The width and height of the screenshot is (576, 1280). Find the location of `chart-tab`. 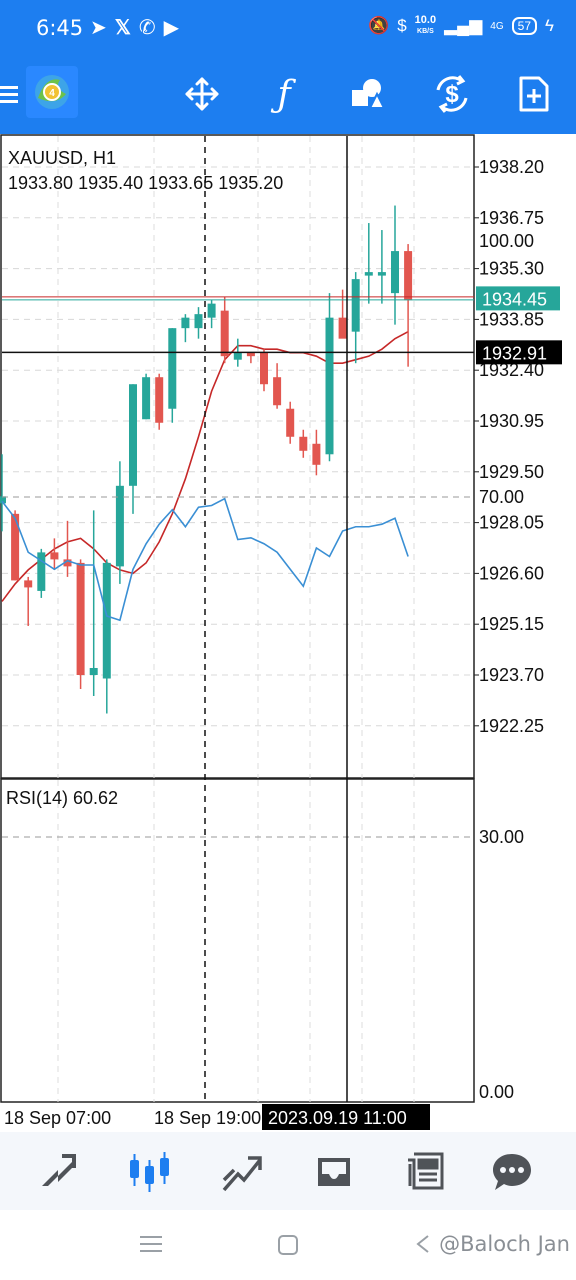

chart-tab is located at coordinates (150, 1172).